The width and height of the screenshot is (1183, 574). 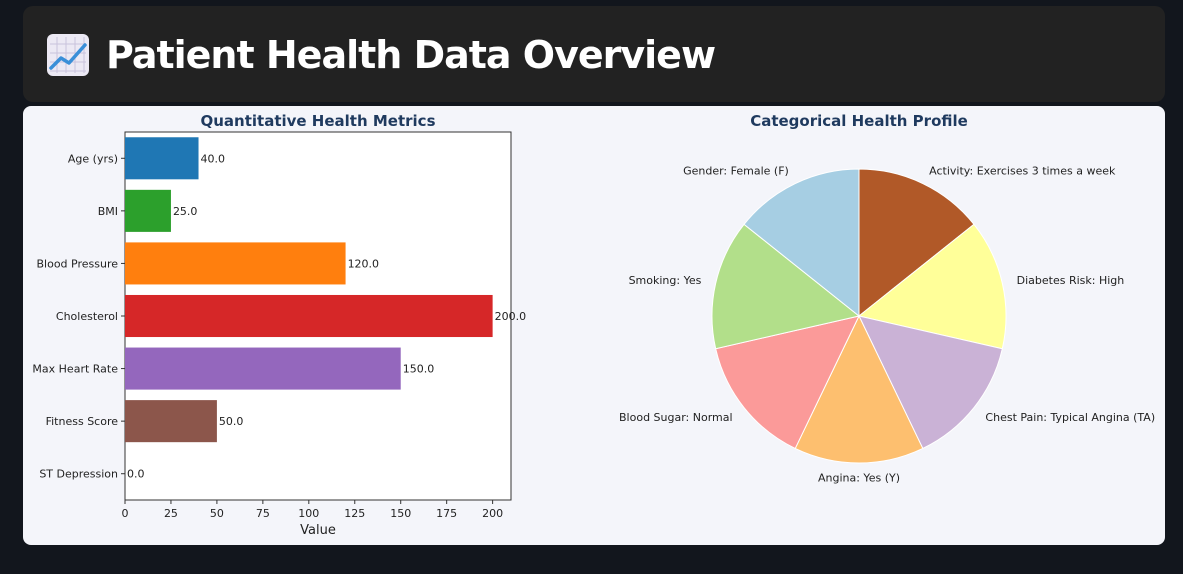 I want to click on x-tick-label: 25, so click(x=171, y=513).